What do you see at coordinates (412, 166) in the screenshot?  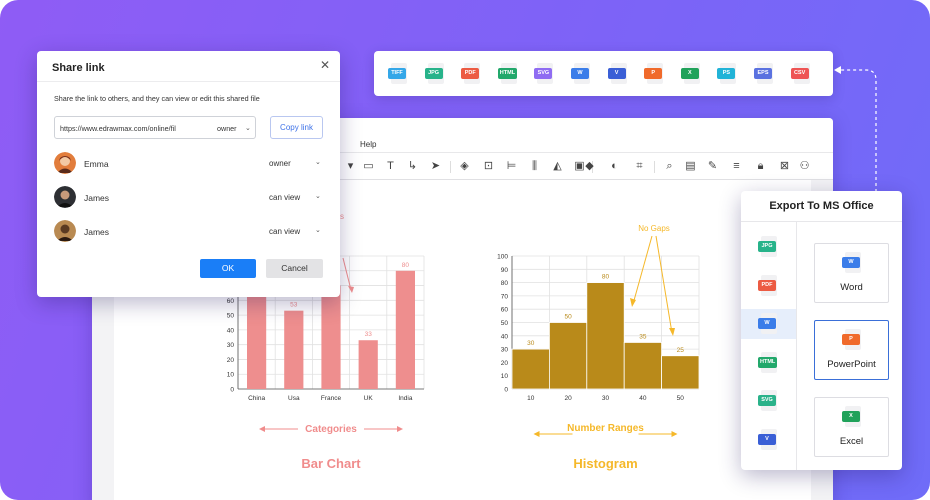 I see `connector-icon: ↳` at bounding box center [412, 166].